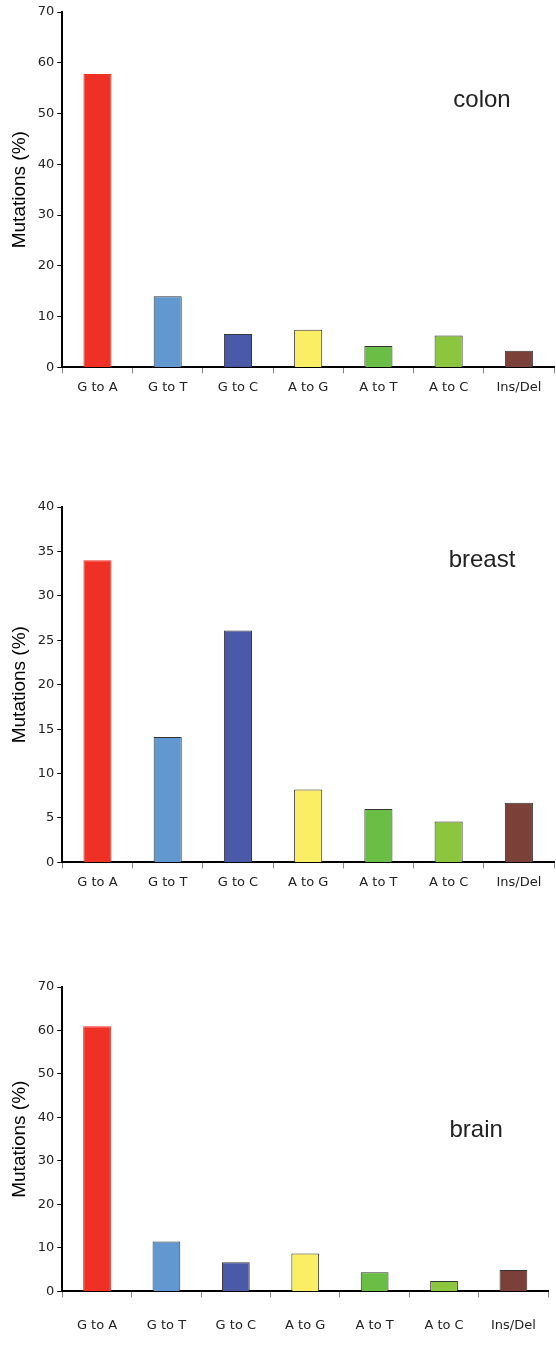 This screenshot has height=1357, width=556. I want to click on text: brain, so click(476, 1128).